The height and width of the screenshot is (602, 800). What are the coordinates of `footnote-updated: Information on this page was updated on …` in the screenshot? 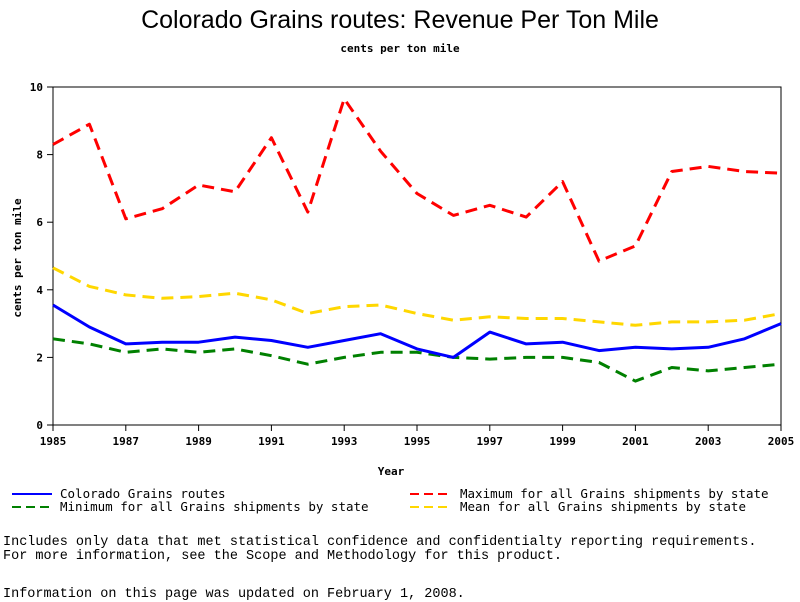 It's located at (234, 594).